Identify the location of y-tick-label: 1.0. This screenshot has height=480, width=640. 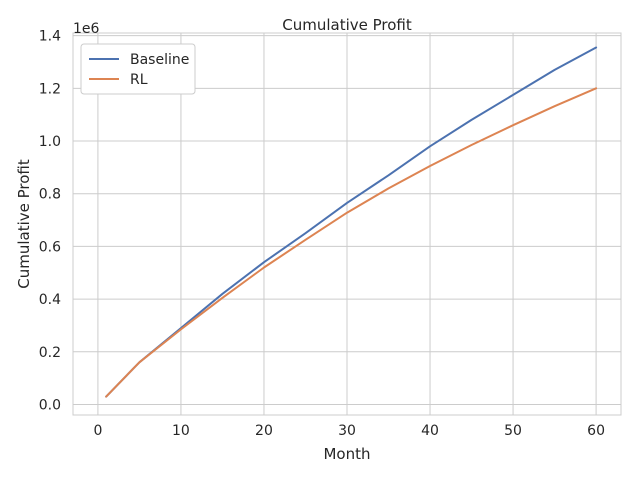
(50, 142).